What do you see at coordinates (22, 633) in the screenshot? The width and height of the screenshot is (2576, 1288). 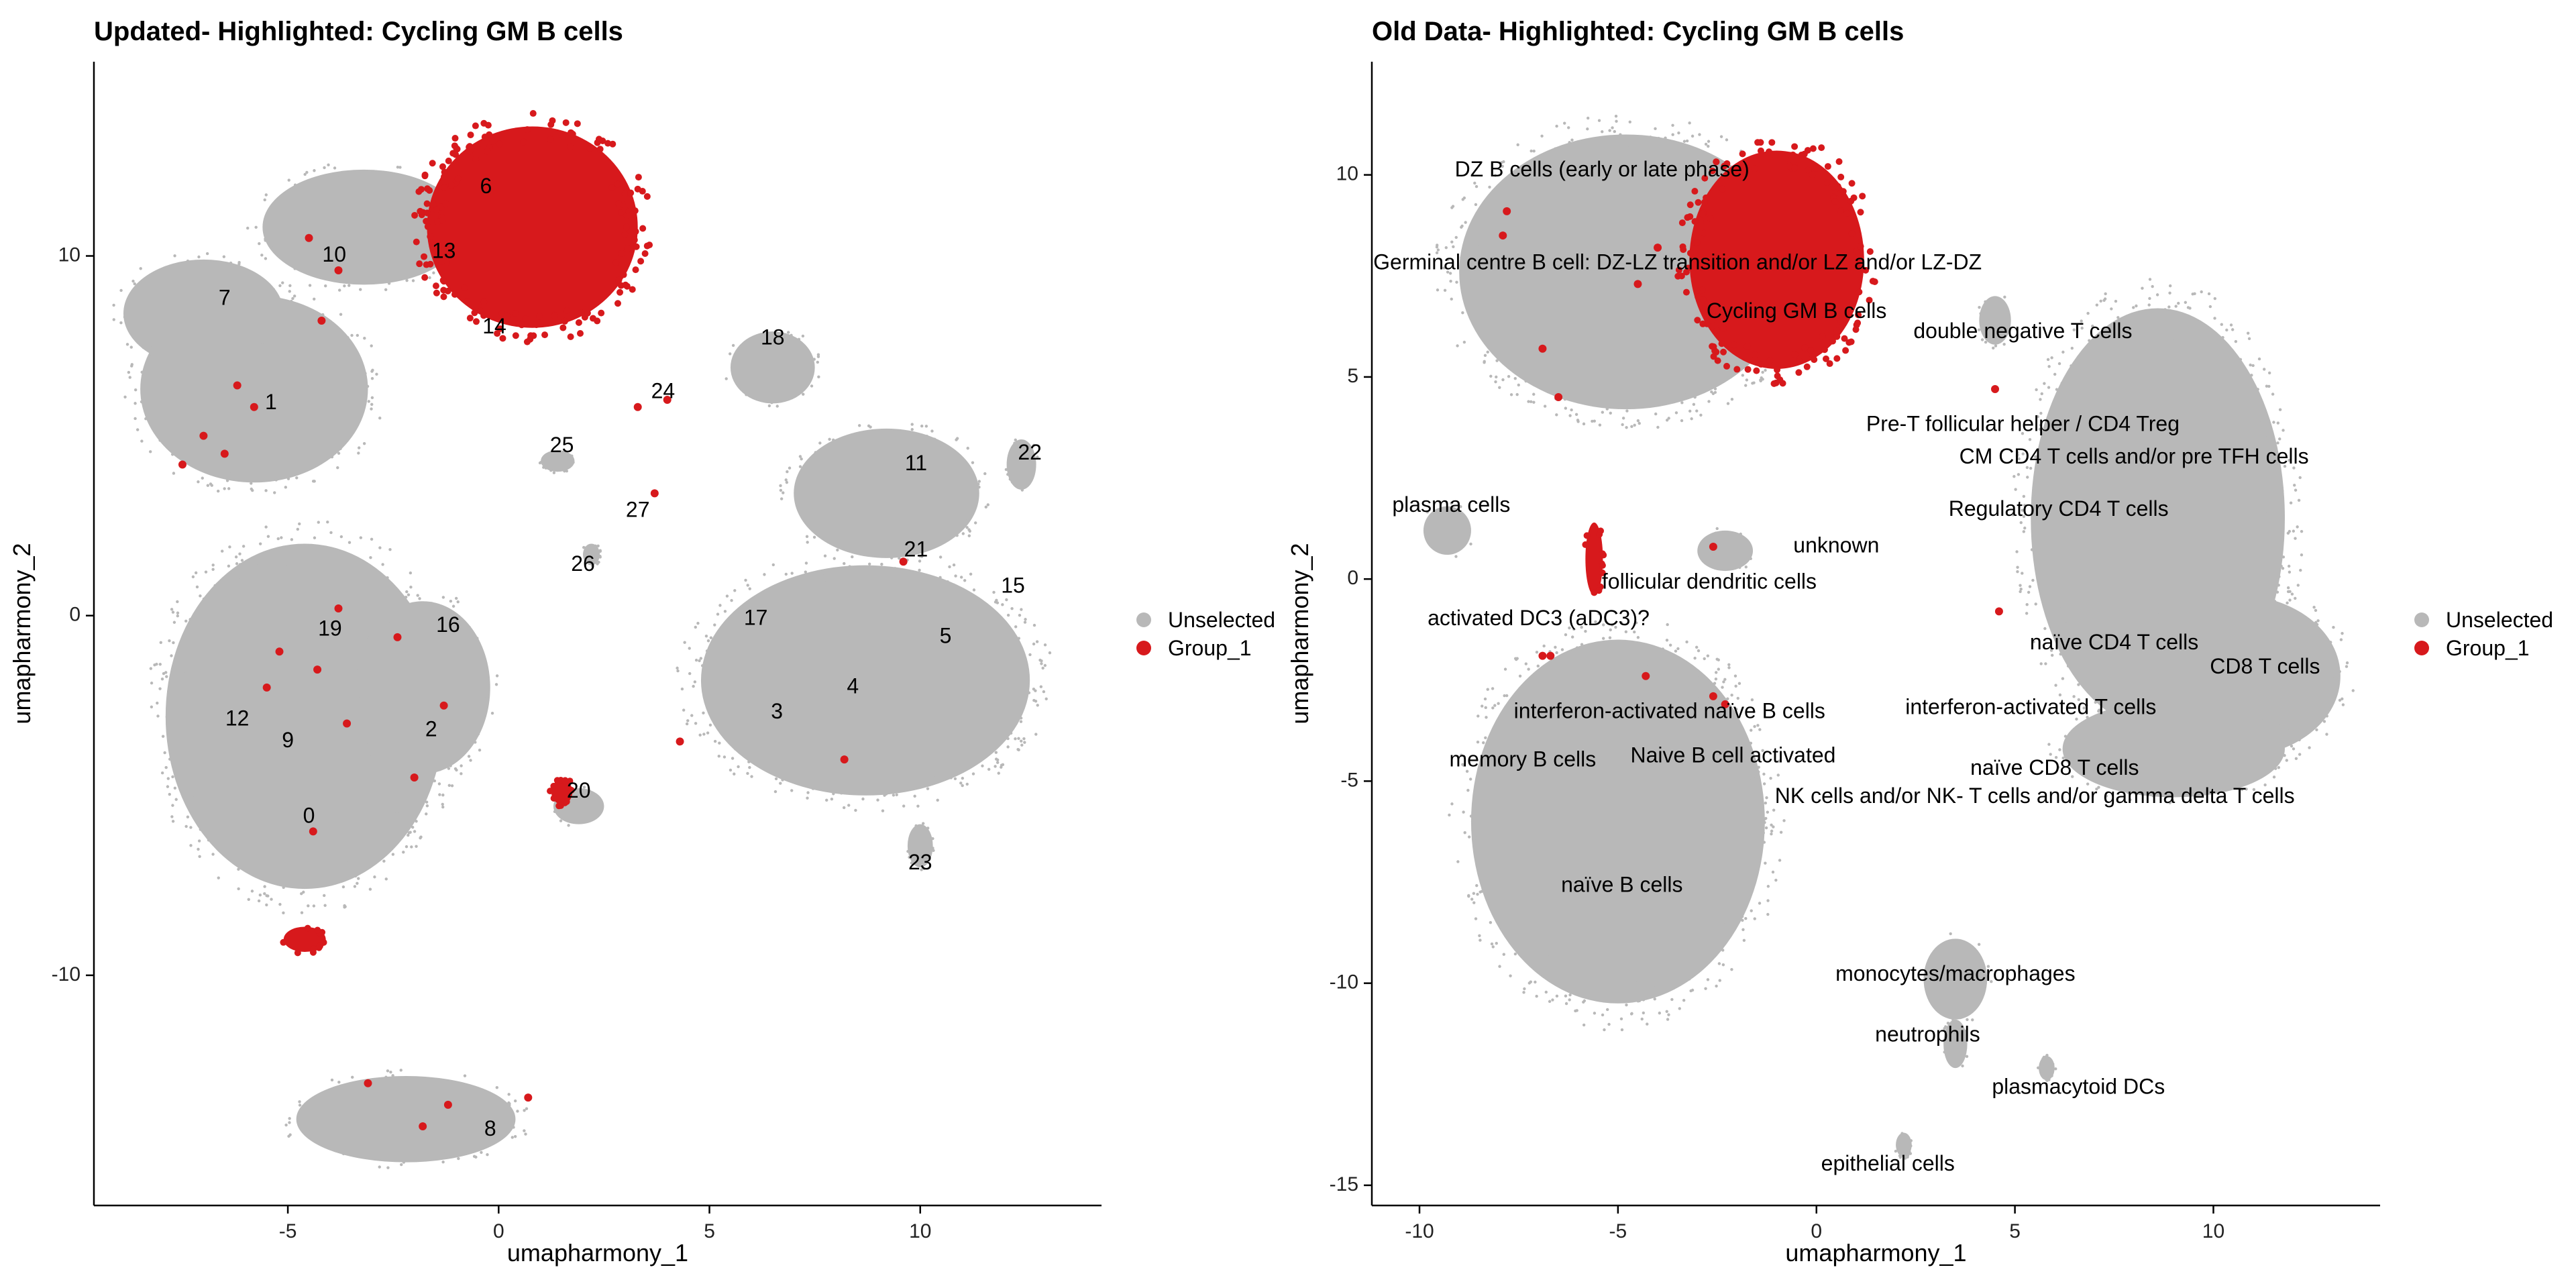 I see `y-axis-title: umapharmony_2` at bounding box center [22, 633].